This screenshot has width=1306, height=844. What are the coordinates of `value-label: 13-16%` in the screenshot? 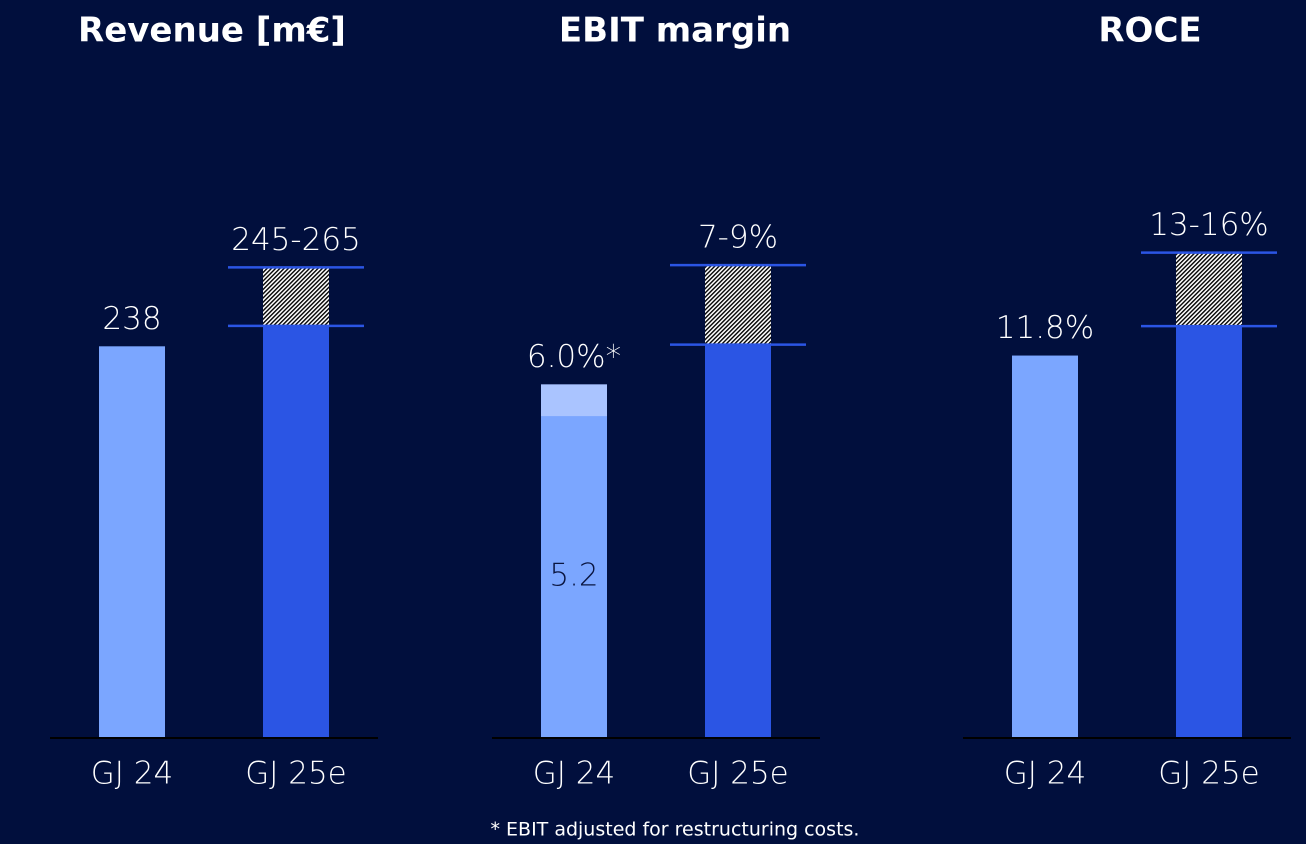 It's located at (1209, 225).